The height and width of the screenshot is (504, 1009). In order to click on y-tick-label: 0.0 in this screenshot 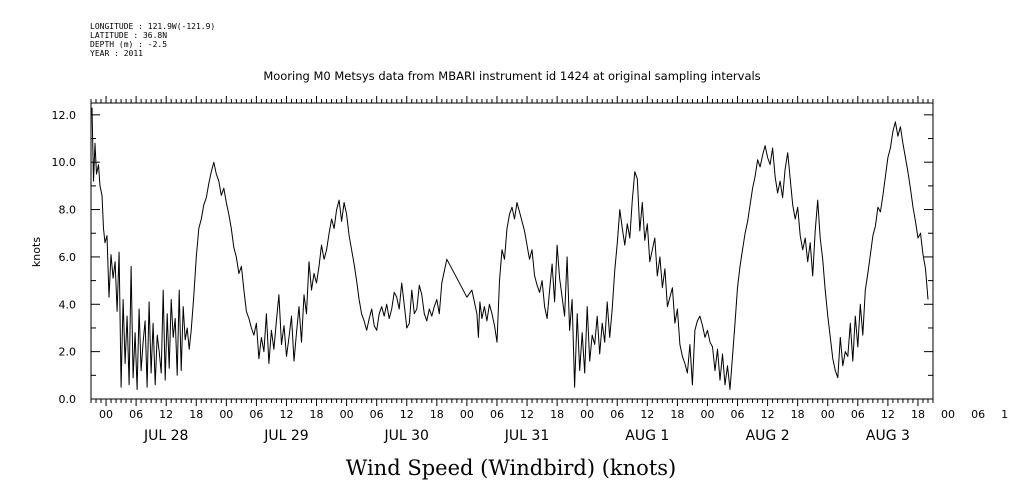, I will do `click(68, 399)`.